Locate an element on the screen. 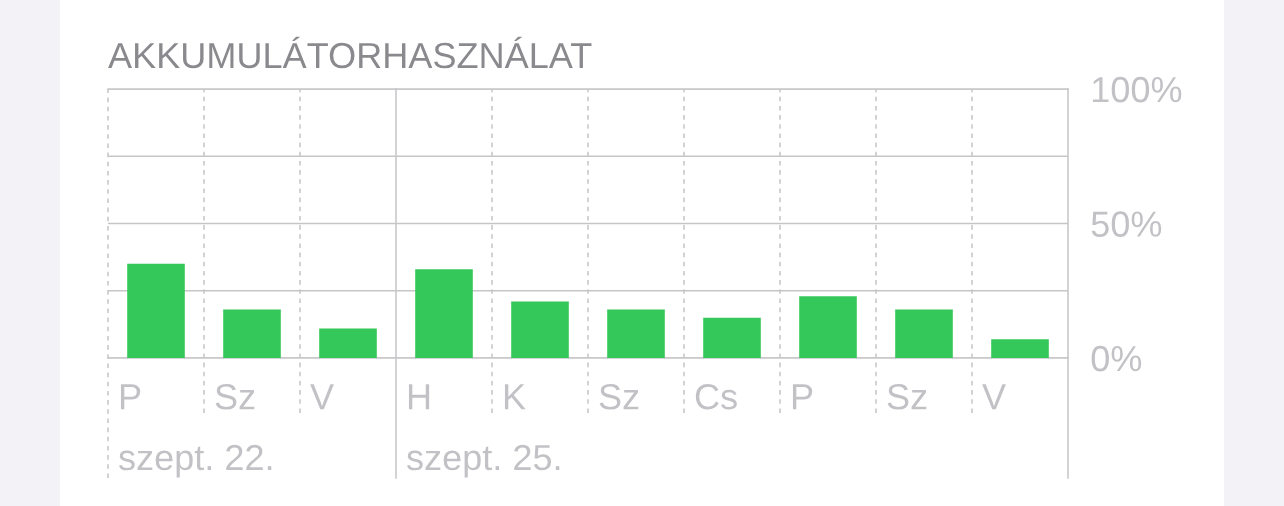 The width and height of the screenshot is (1284, 506). ref-line-label: szept. 25. is located at coordinates (483, 461).